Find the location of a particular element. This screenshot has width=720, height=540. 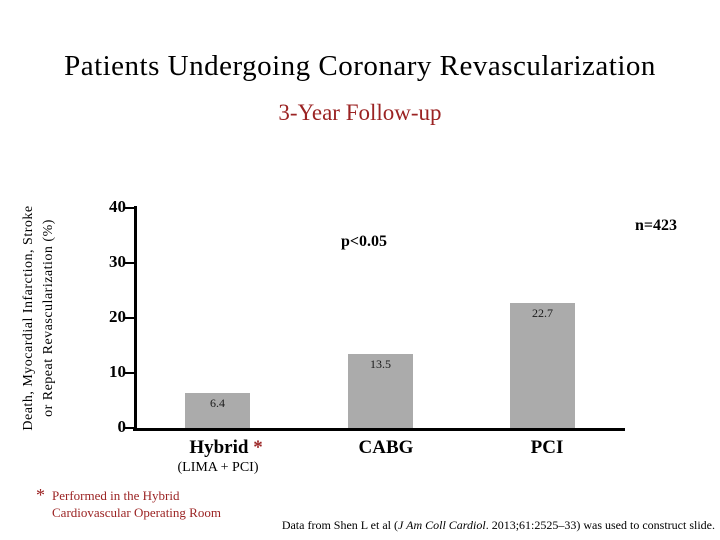

bar-value-label: 22.7 is located at coordinates (542, 313).